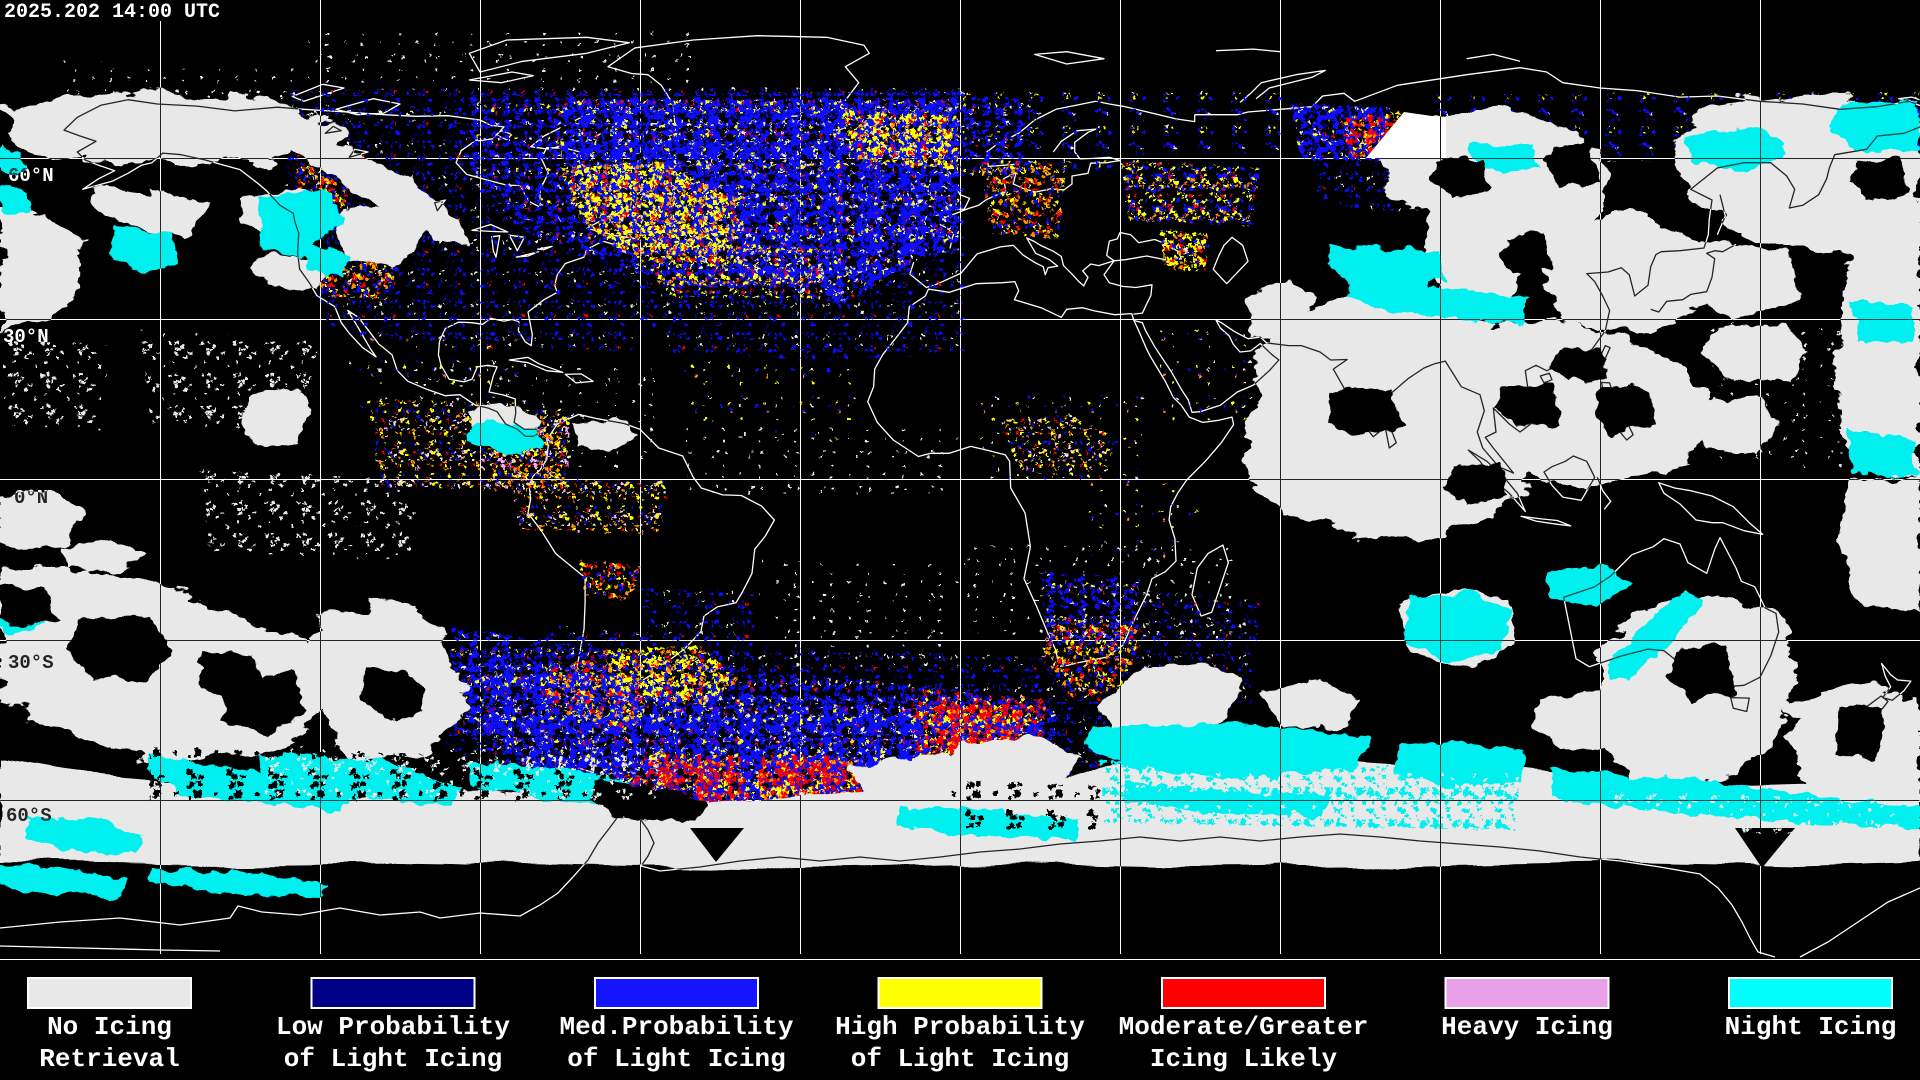  Describe the element at coordinates (1811, 1027) in the screenshot. I see `svg-text: Night Icing` at that location.